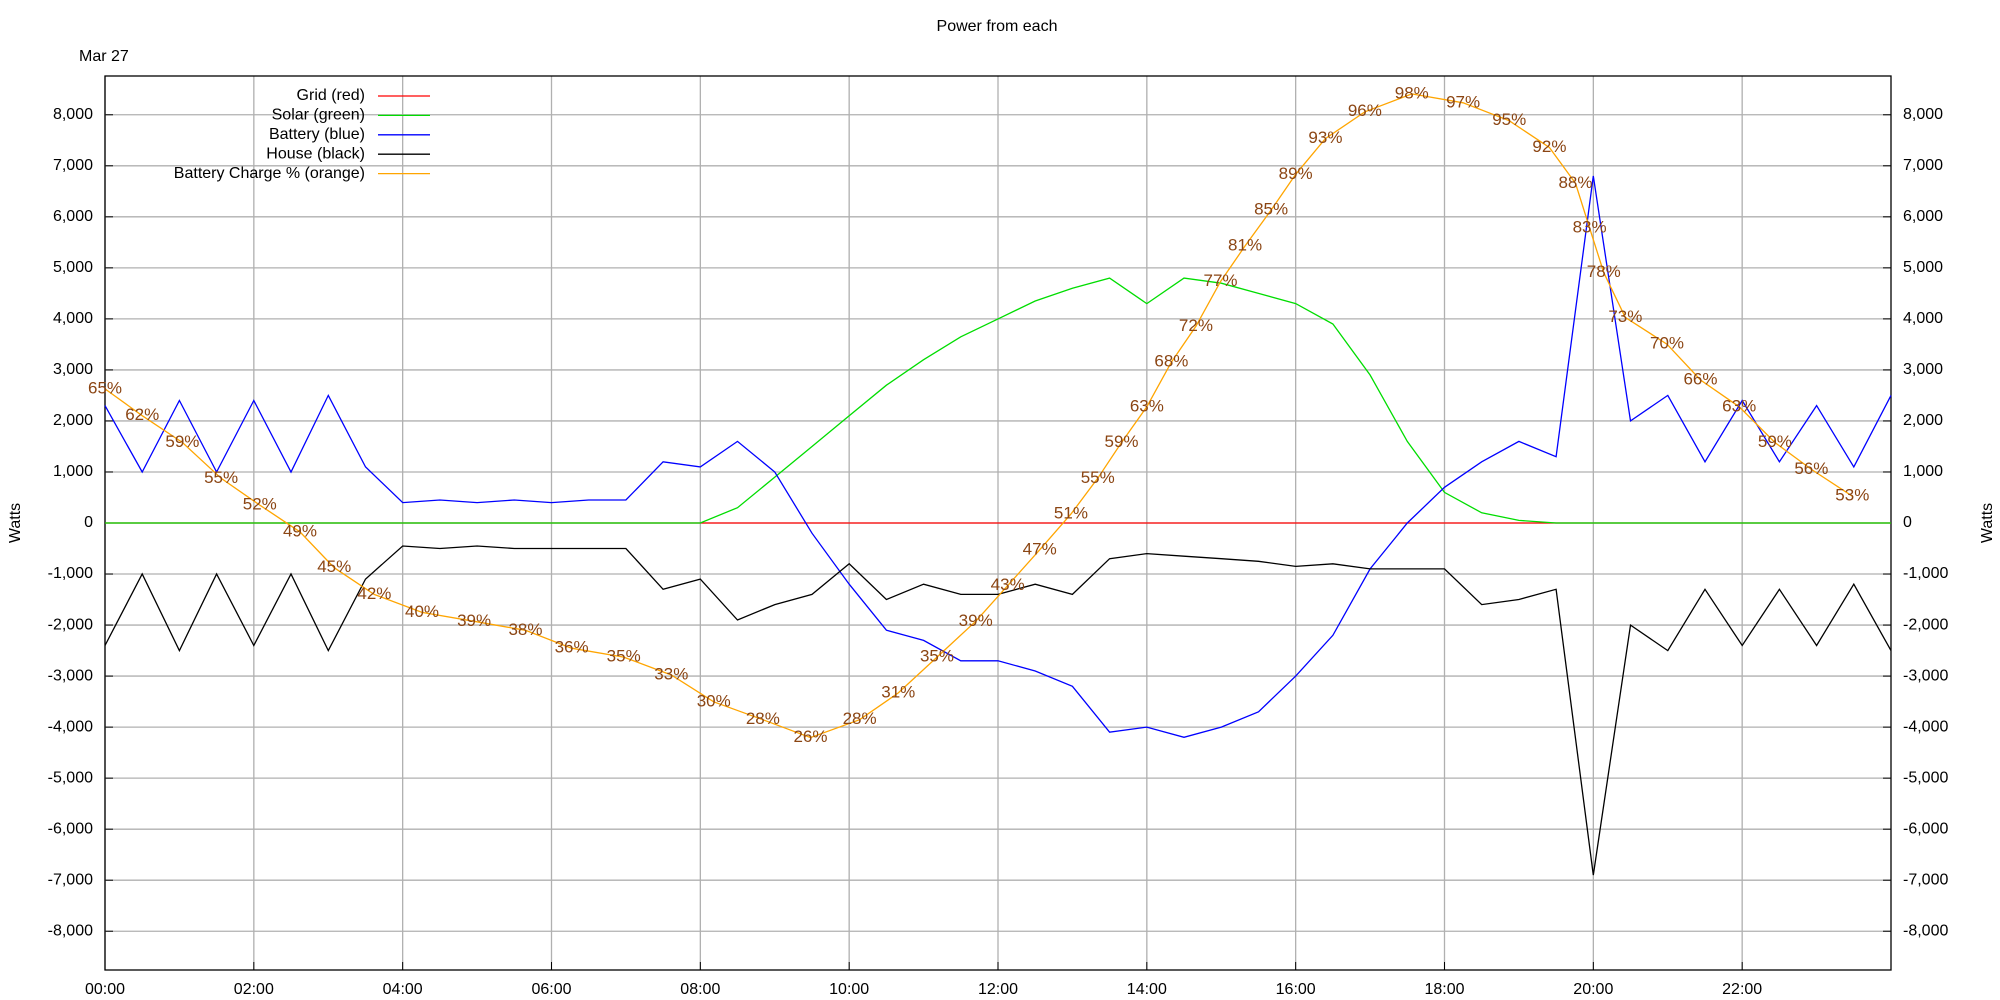  I want to click on data-label: 26%, so click(810, 736).